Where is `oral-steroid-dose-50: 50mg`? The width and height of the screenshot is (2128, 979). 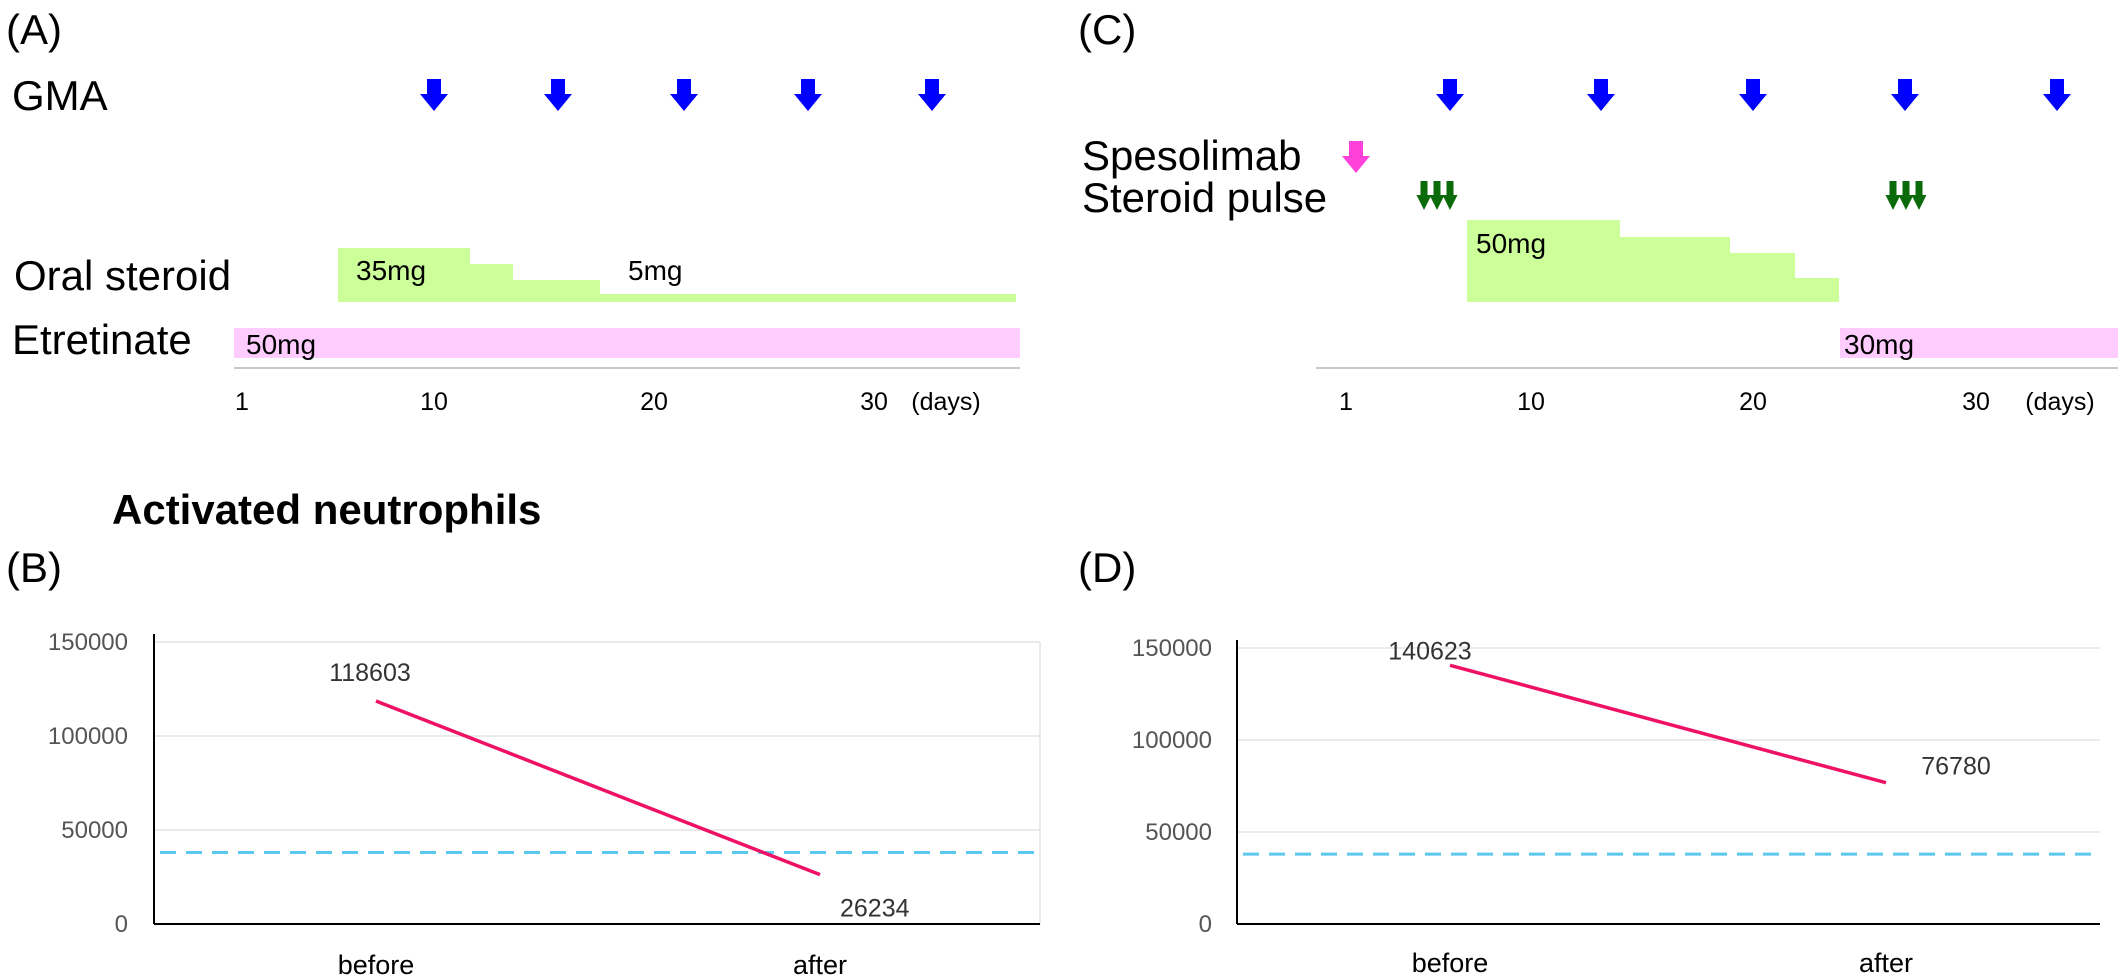 oral-steroid-dose-50: 50mg is located at coordinates (1511, 243).